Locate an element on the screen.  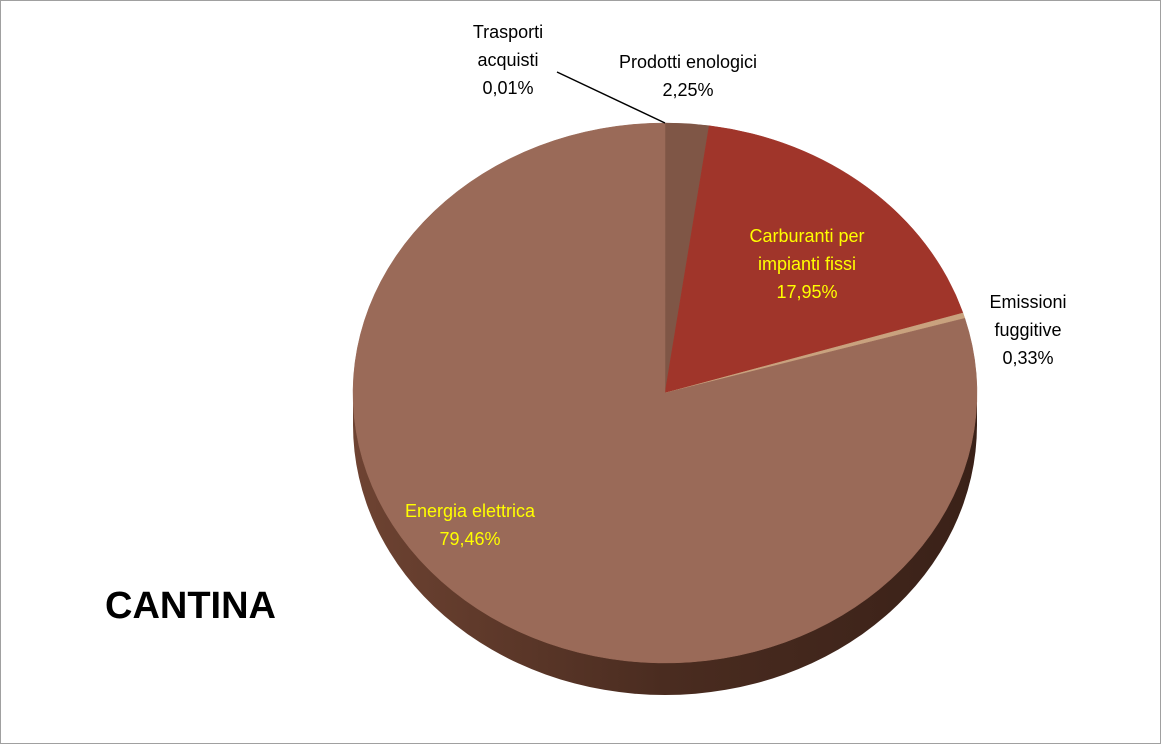
category-label: Energia elettrica is located at coordinates (470, 511).